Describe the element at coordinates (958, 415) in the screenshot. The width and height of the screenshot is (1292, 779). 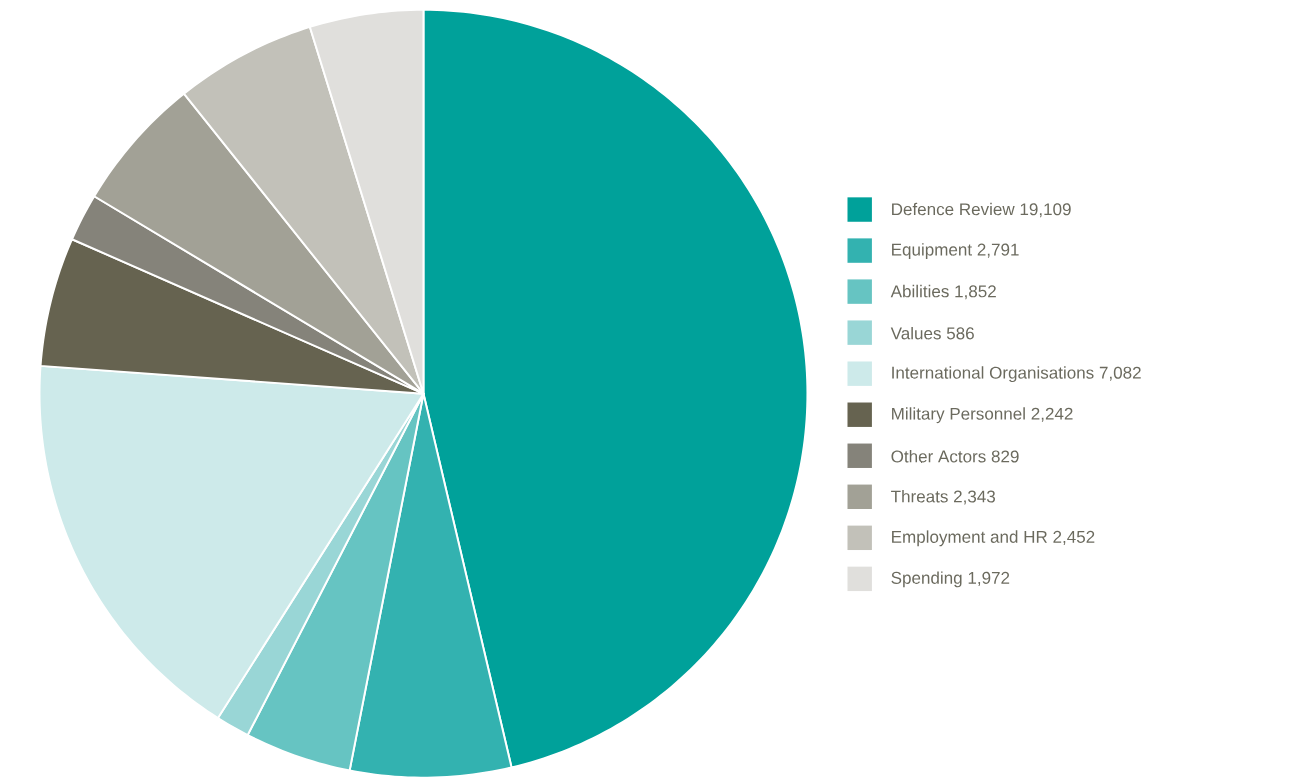
I see `legend-label: Military Personnel` at that location.